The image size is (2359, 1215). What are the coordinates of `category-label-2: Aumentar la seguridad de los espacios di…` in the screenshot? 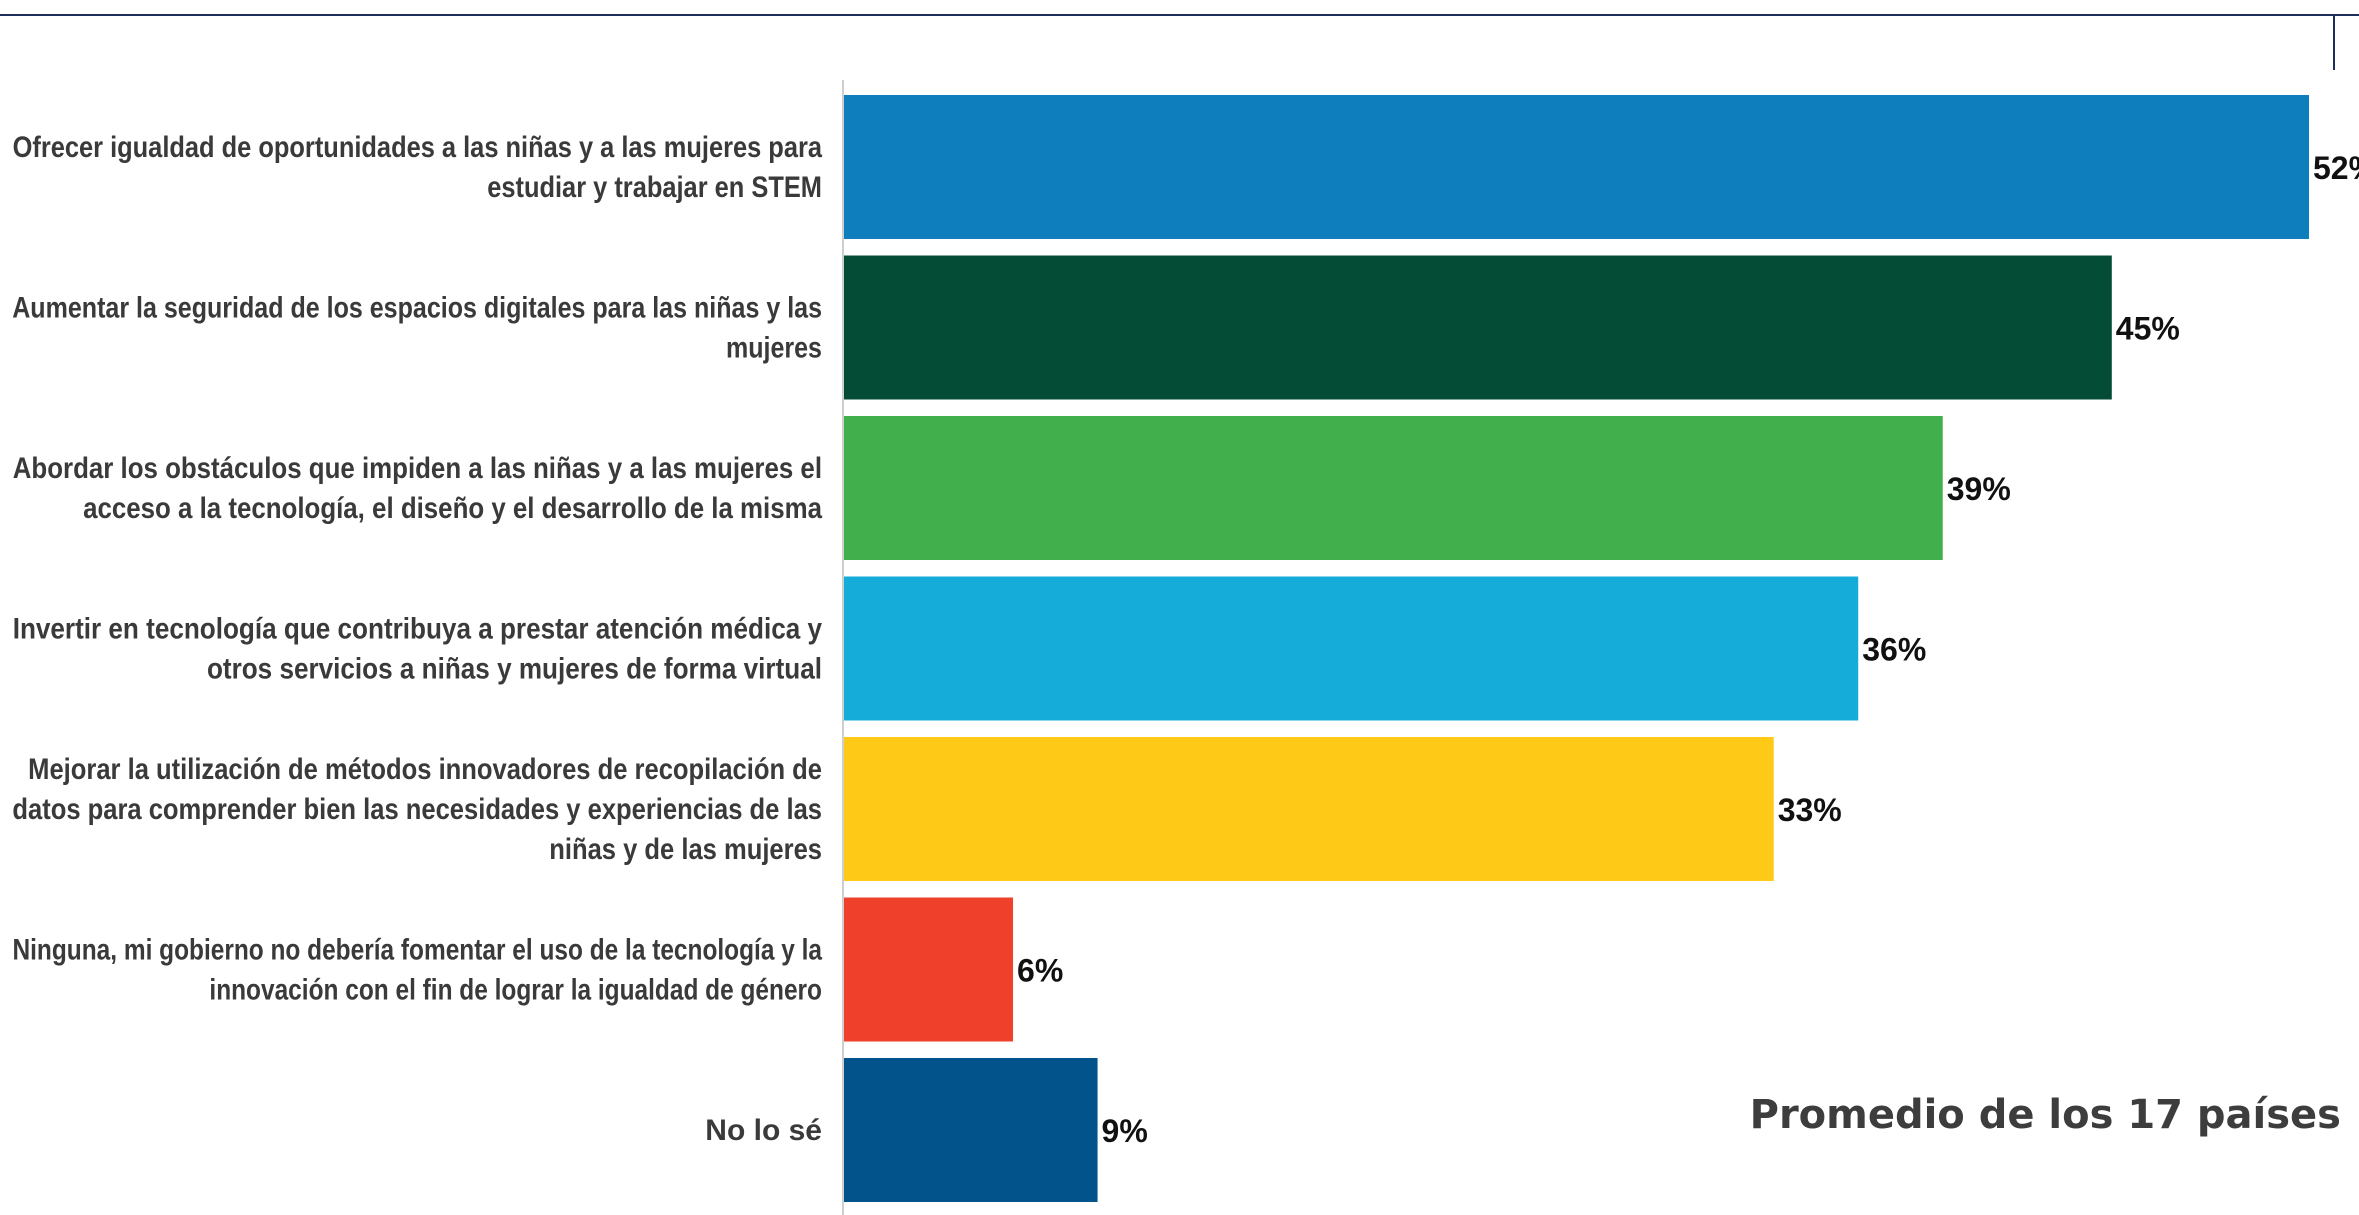 It's located at (417, 327).